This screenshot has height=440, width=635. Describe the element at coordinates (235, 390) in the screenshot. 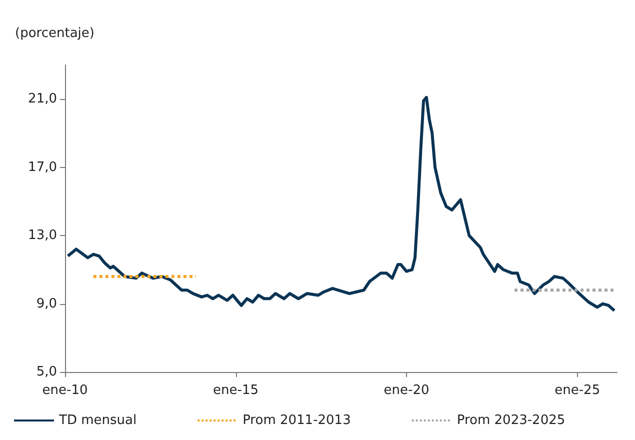

I see `x-tick-label: ene-15` at that location.